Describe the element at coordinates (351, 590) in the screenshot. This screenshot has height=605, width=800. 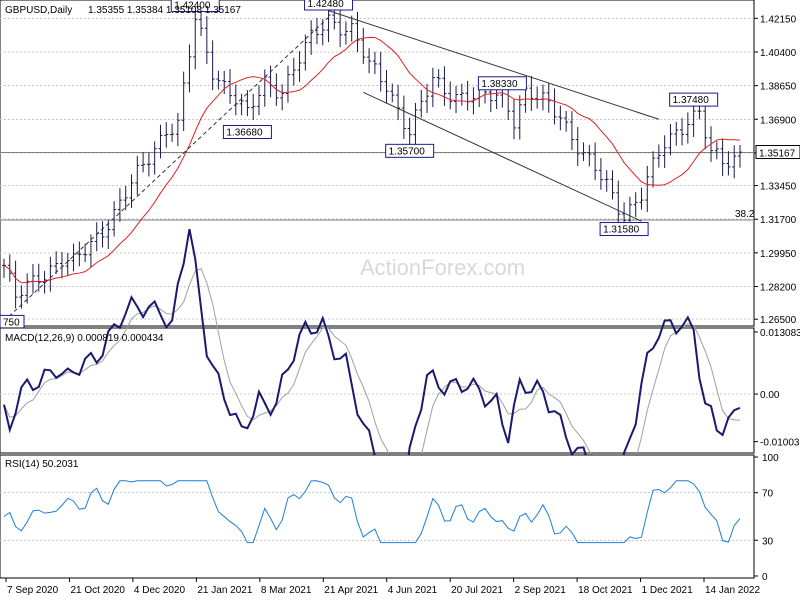
I see `x-tick-label: 21 Apr 2021` at that location.